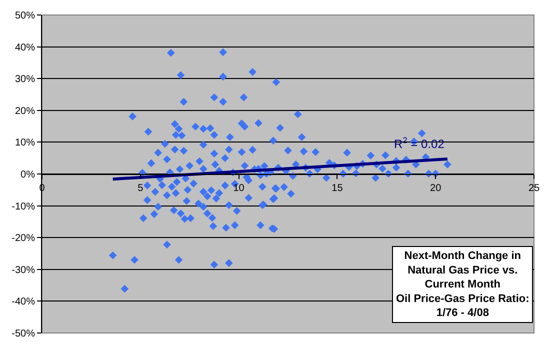 This screenshot has height=350, width=550. Describe the element at coordinates (24, 270) in the screenshot. I see `y-tick-label: -30%` at that location.